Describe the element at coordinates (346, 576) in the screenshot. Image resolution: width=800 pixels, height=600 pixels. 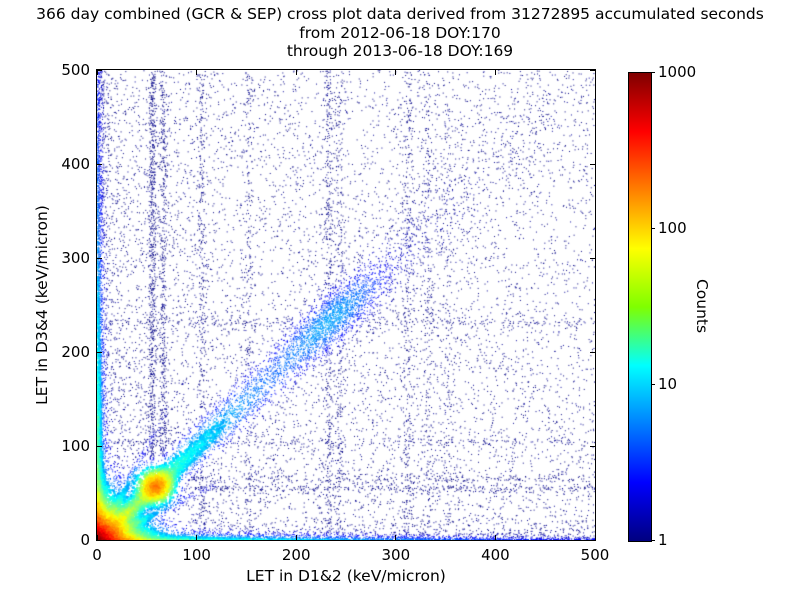
I see `x-axis-label: LET in D1&2 (keV/micron)` at that location.